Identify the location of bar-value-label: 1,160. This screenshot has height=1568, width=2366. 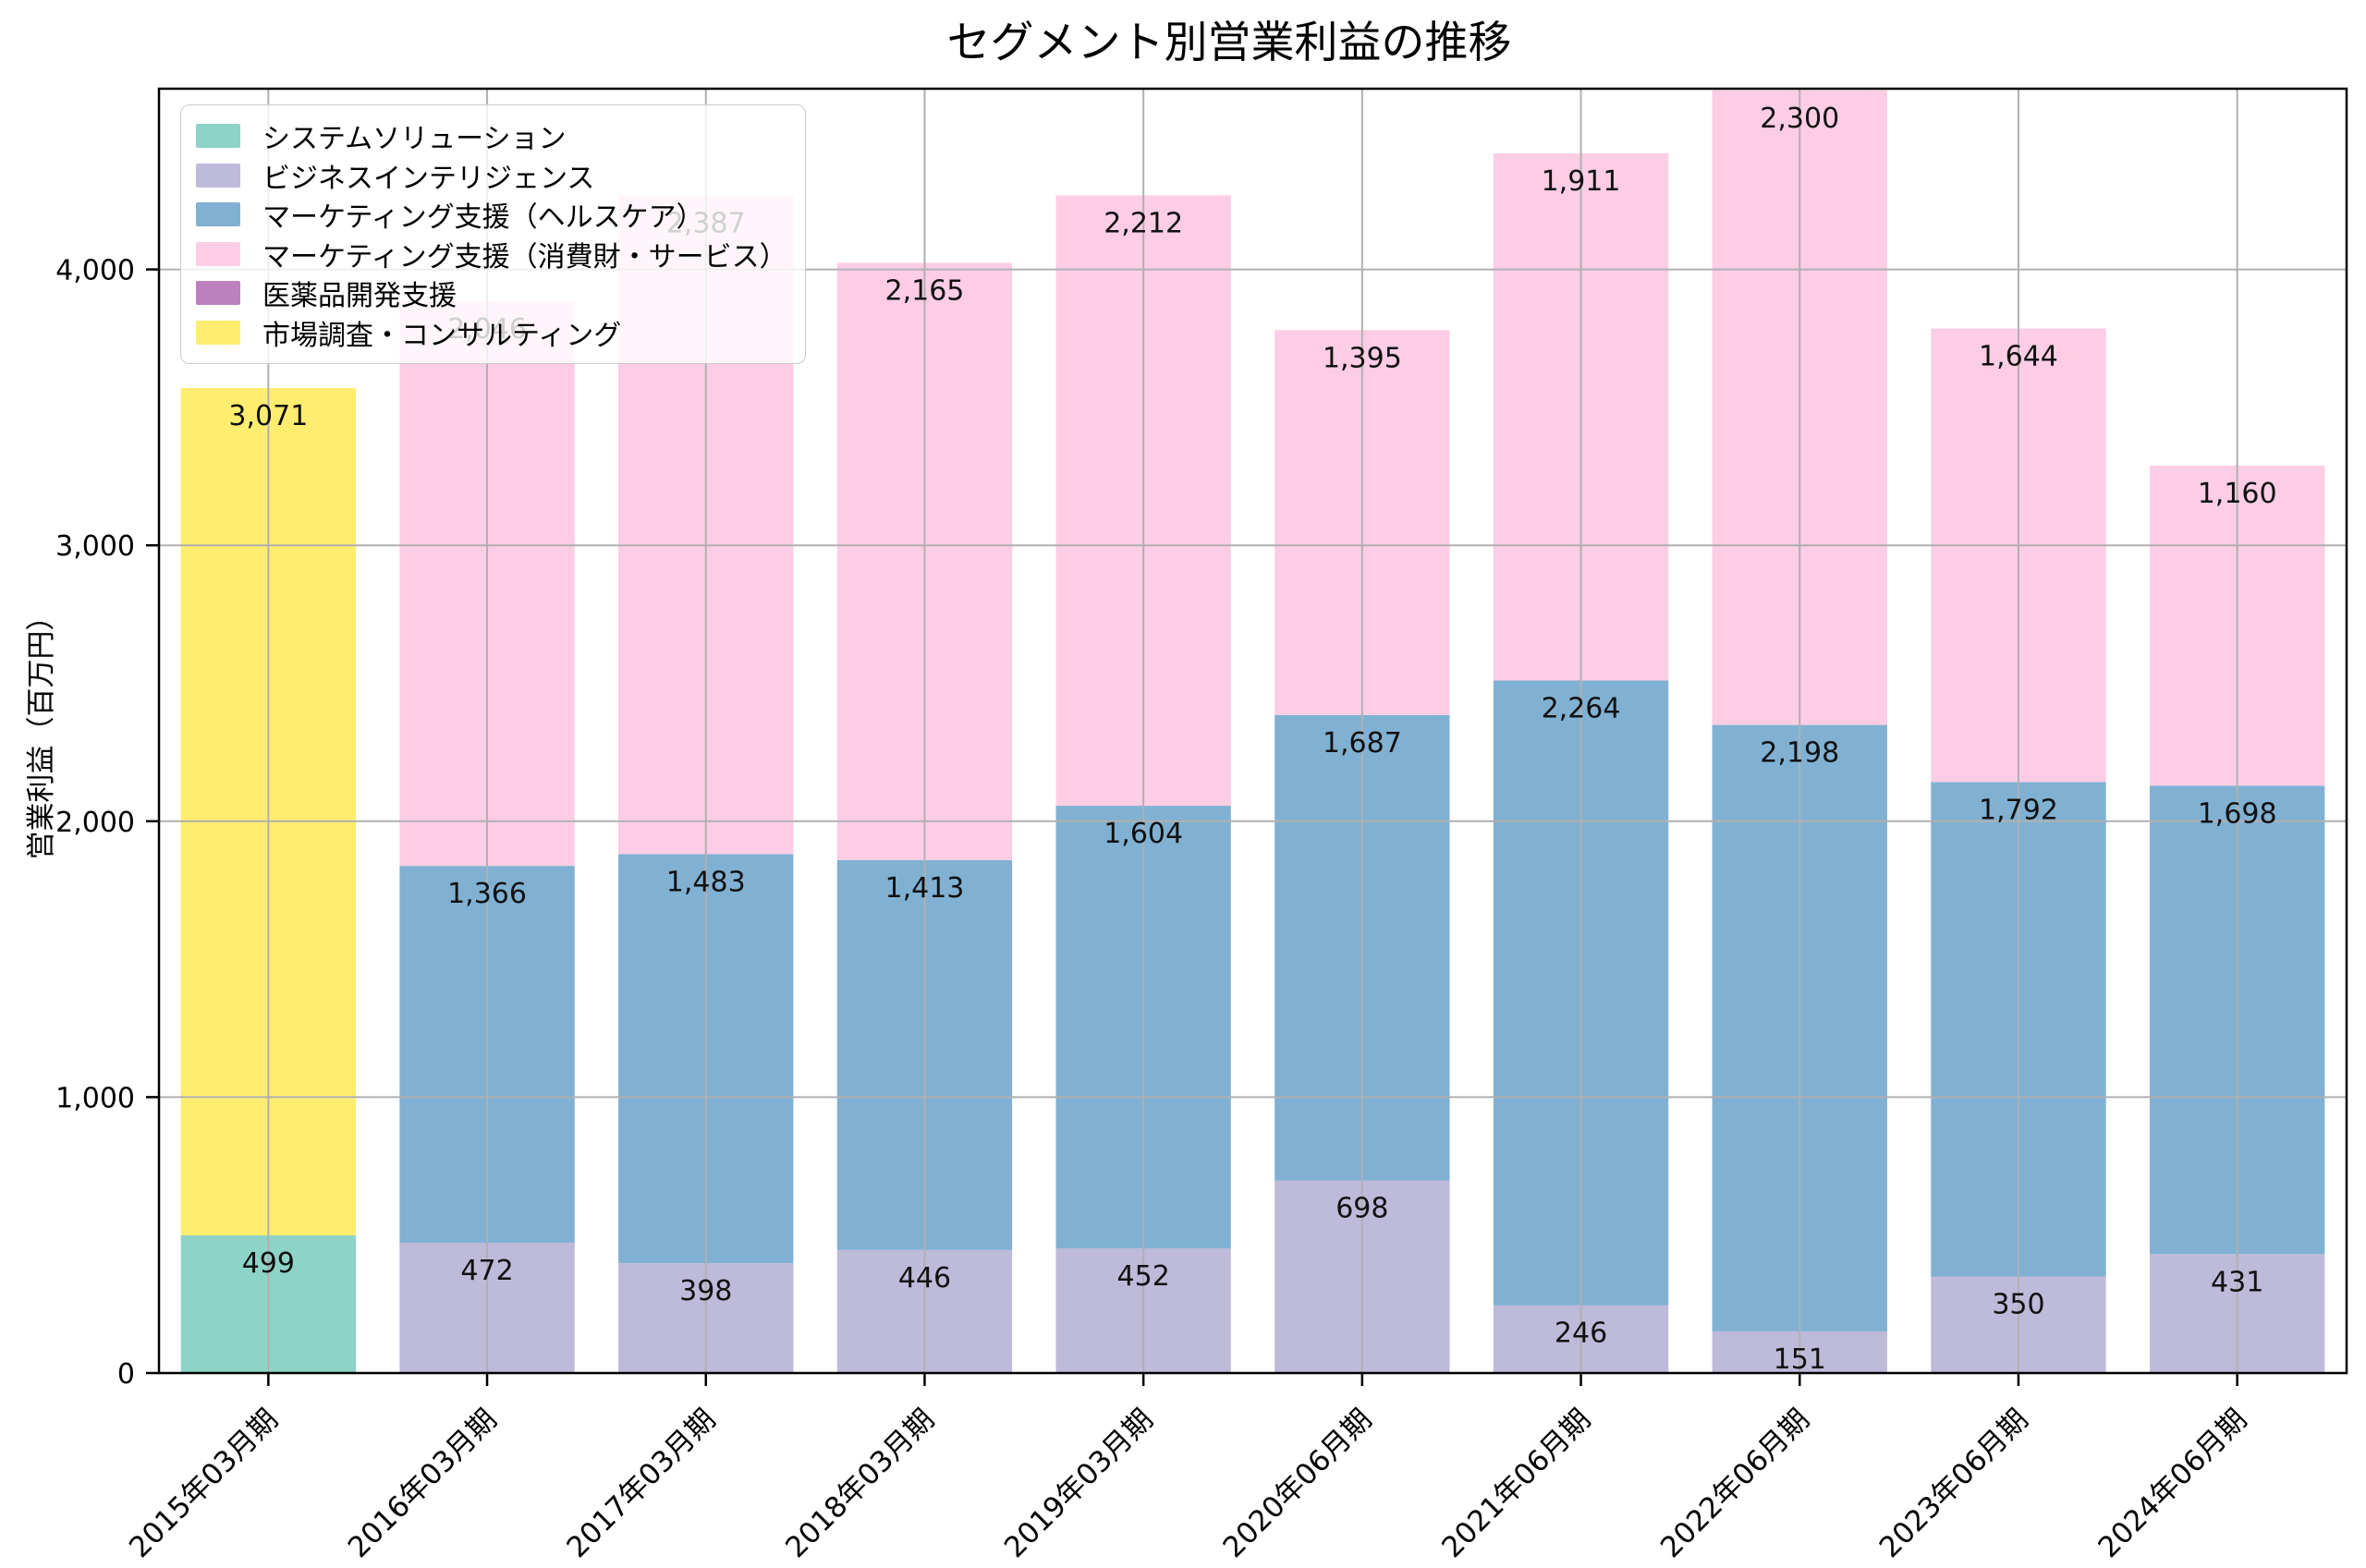
(2237, 494).